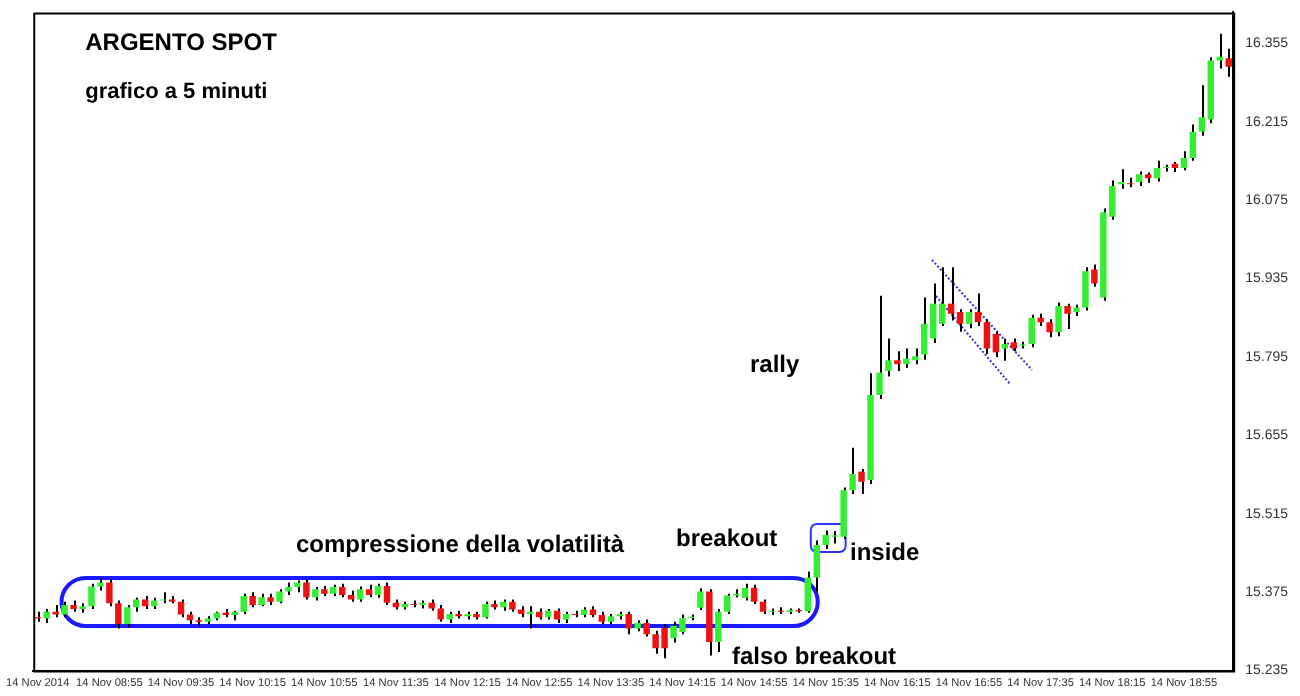  Describe the element at coordinates (727, 538) in the screenshot. I see `annotation: breakout` at that location.